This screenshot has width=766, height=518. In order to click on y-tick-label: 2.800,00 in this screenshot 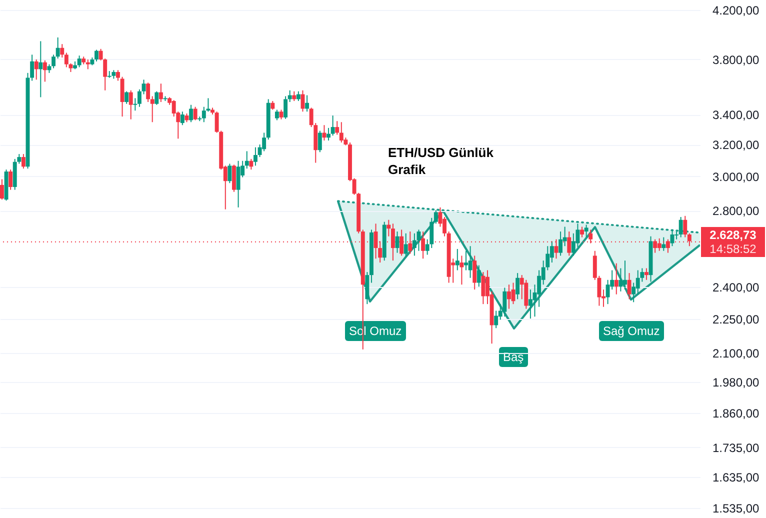, I will do `click(736, 211)`.